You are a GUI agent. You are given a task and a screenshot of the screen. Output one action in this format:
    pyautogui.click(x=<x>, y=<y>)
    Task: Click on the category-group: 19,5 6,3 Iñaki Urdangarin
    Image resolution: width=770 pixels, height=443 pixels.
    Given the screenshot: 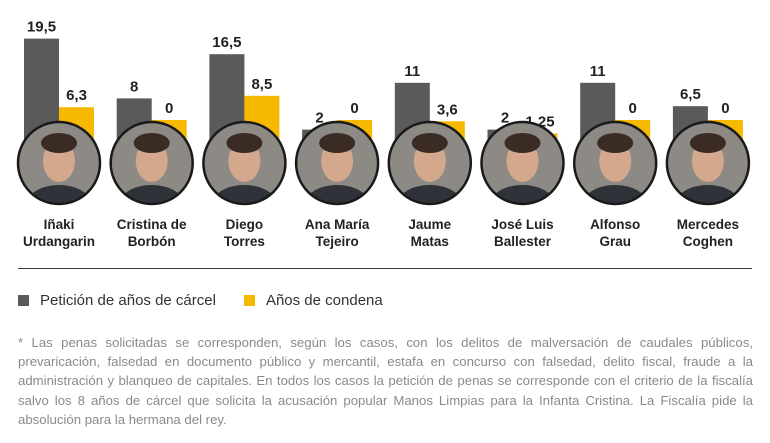 What is the action you would take?
    pyautogui.click(x=59, y=134)
    